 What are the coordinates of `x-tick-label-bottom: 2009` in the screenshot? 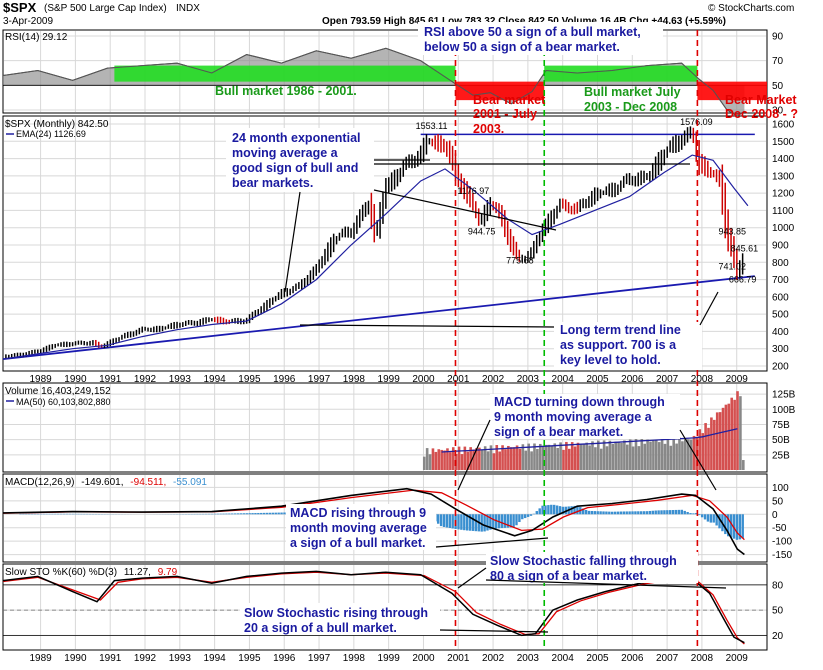 It's located at (737, 658).